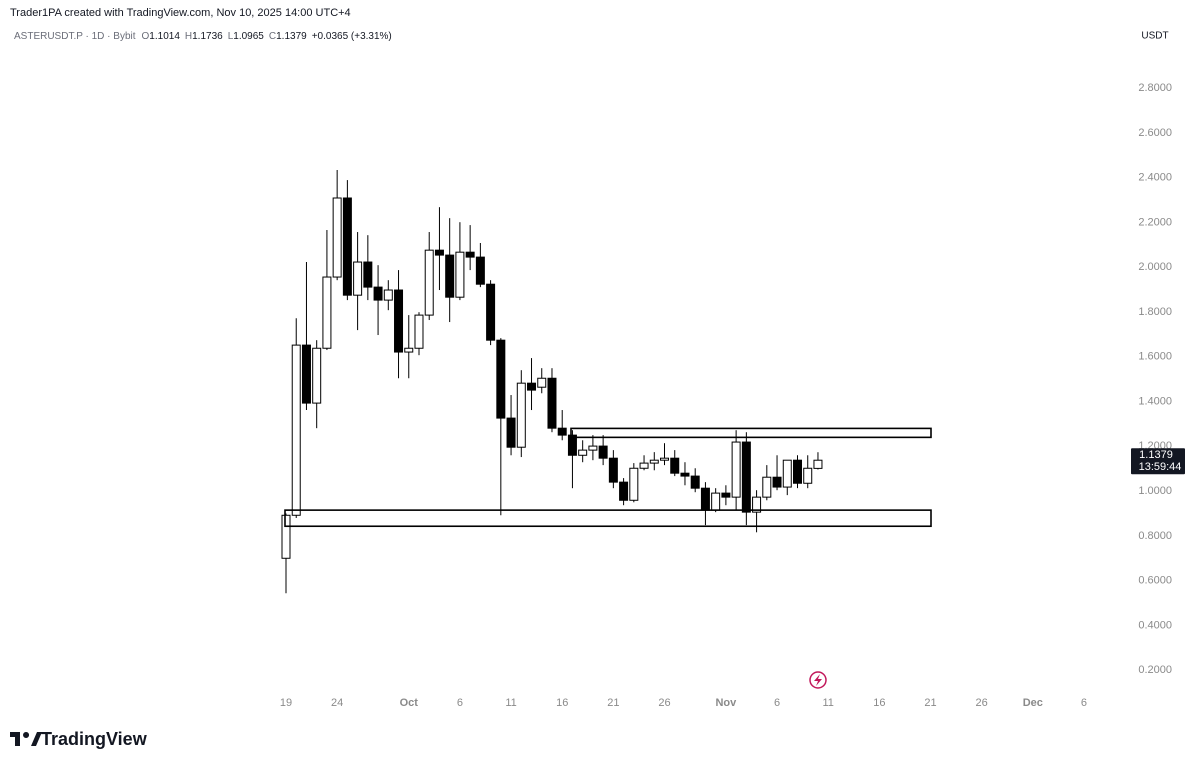  I want to click on price-marker, so click(1158, 461).